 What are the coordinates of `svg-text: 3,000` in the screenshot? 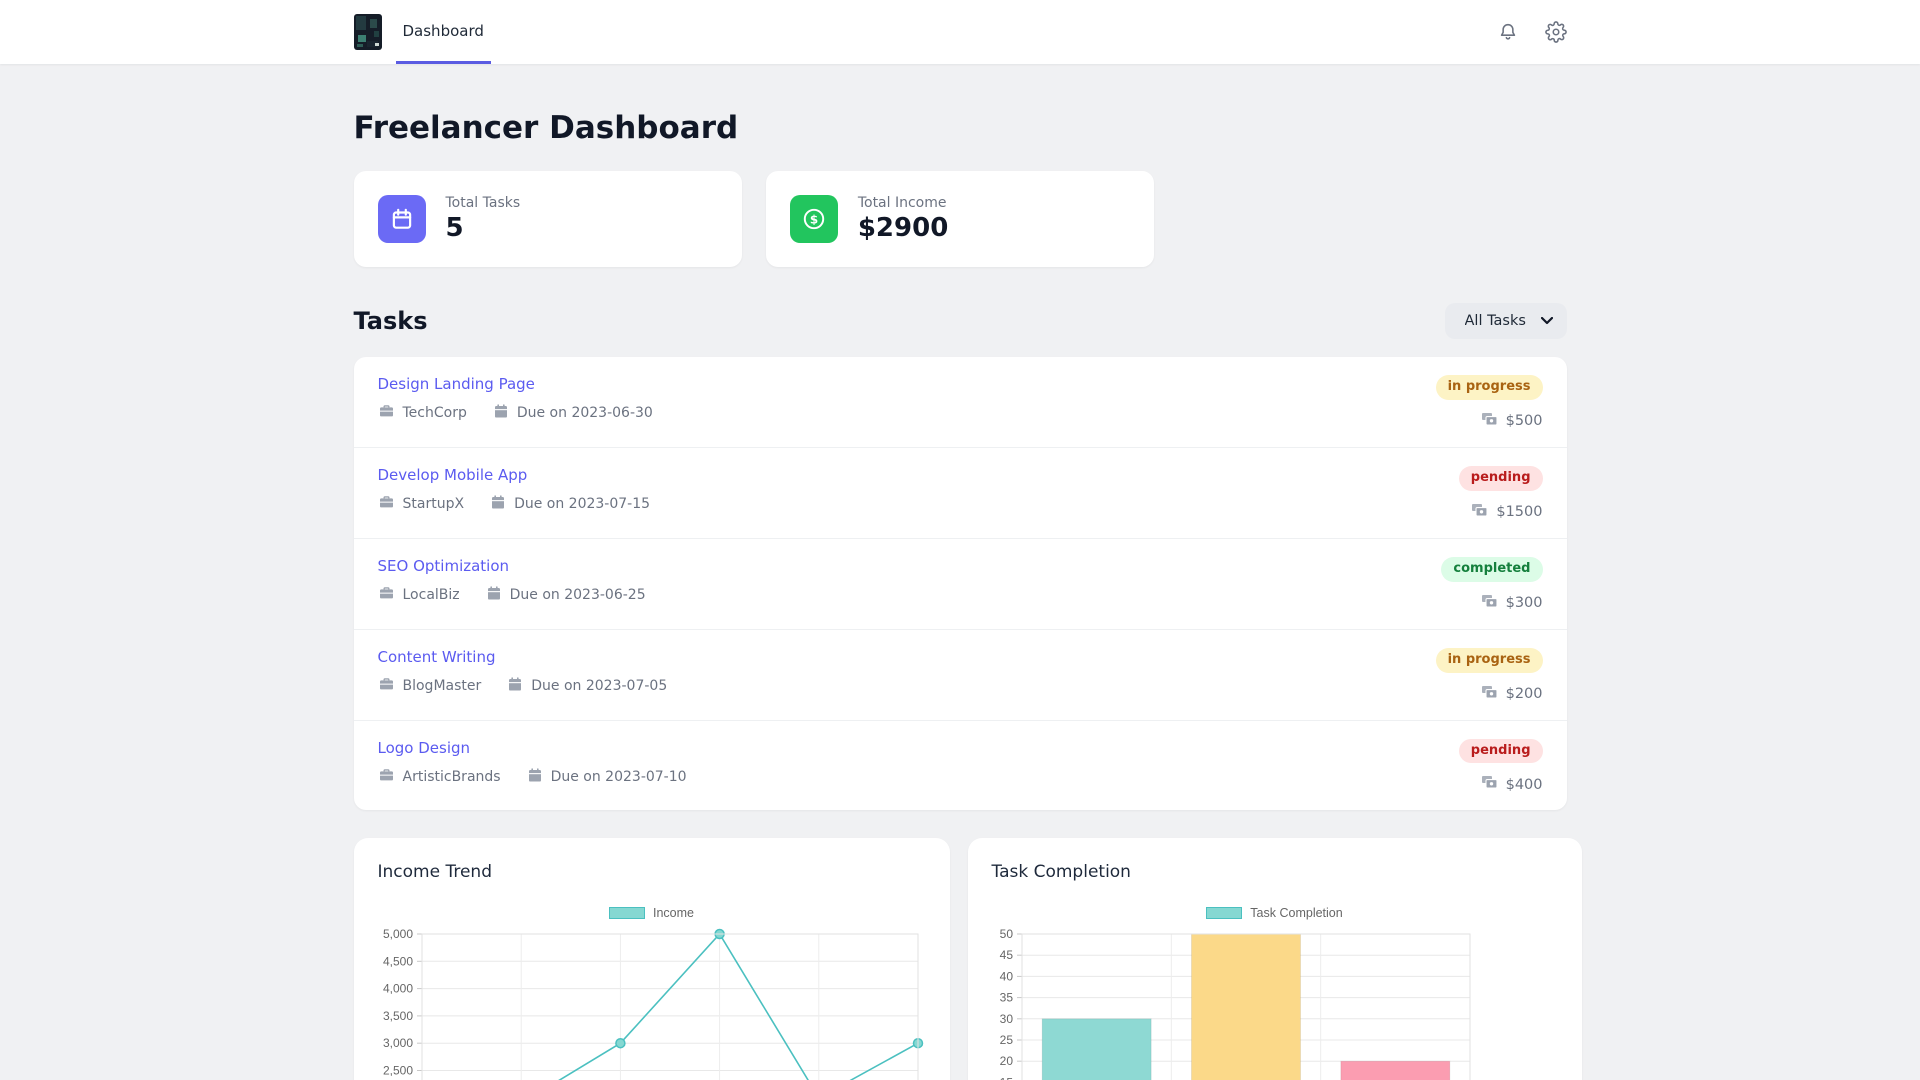 It's located at (397, 1044).